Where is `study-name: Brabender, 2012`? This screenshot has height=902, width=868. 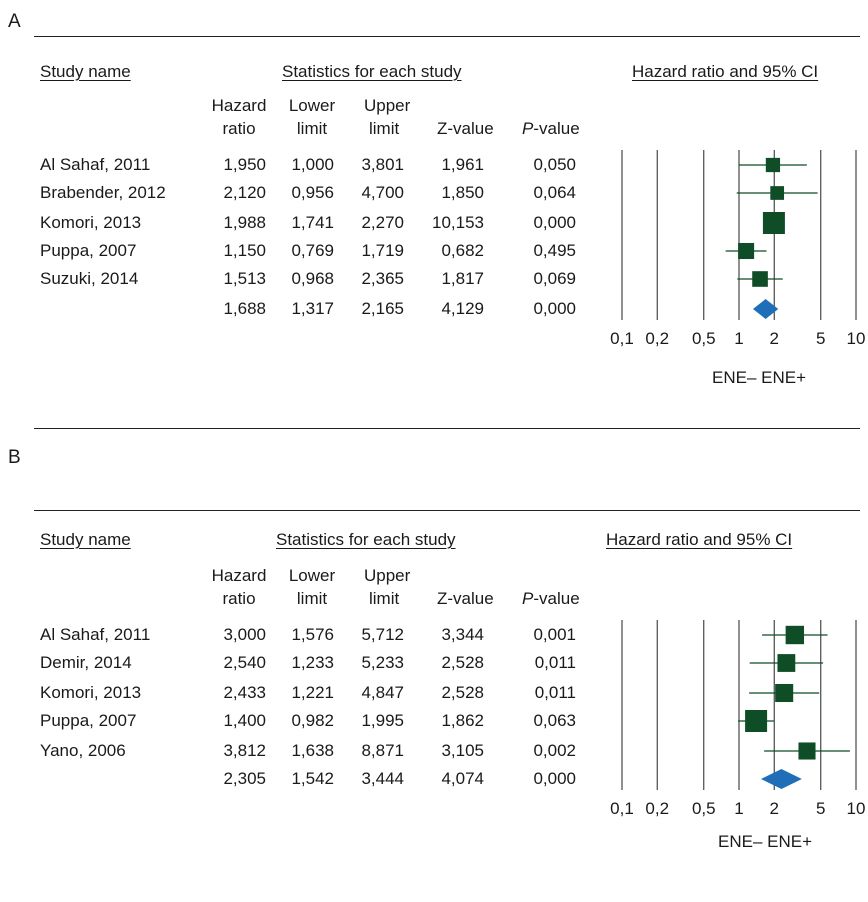 study-name: Brabender, 2012 is located at coordinates (103, 192).